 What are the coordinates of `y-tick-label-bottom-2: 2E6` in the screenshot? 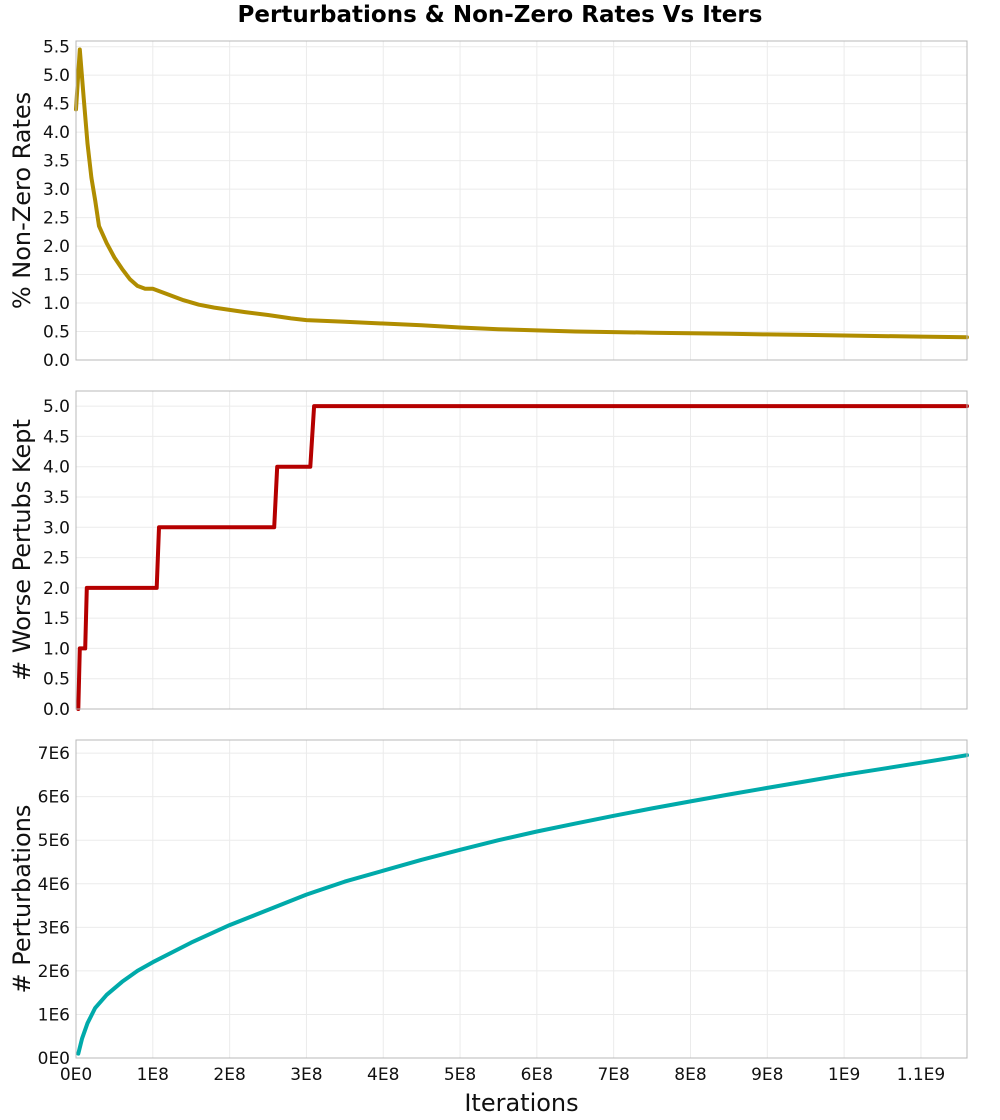 It's located at (54, 972).